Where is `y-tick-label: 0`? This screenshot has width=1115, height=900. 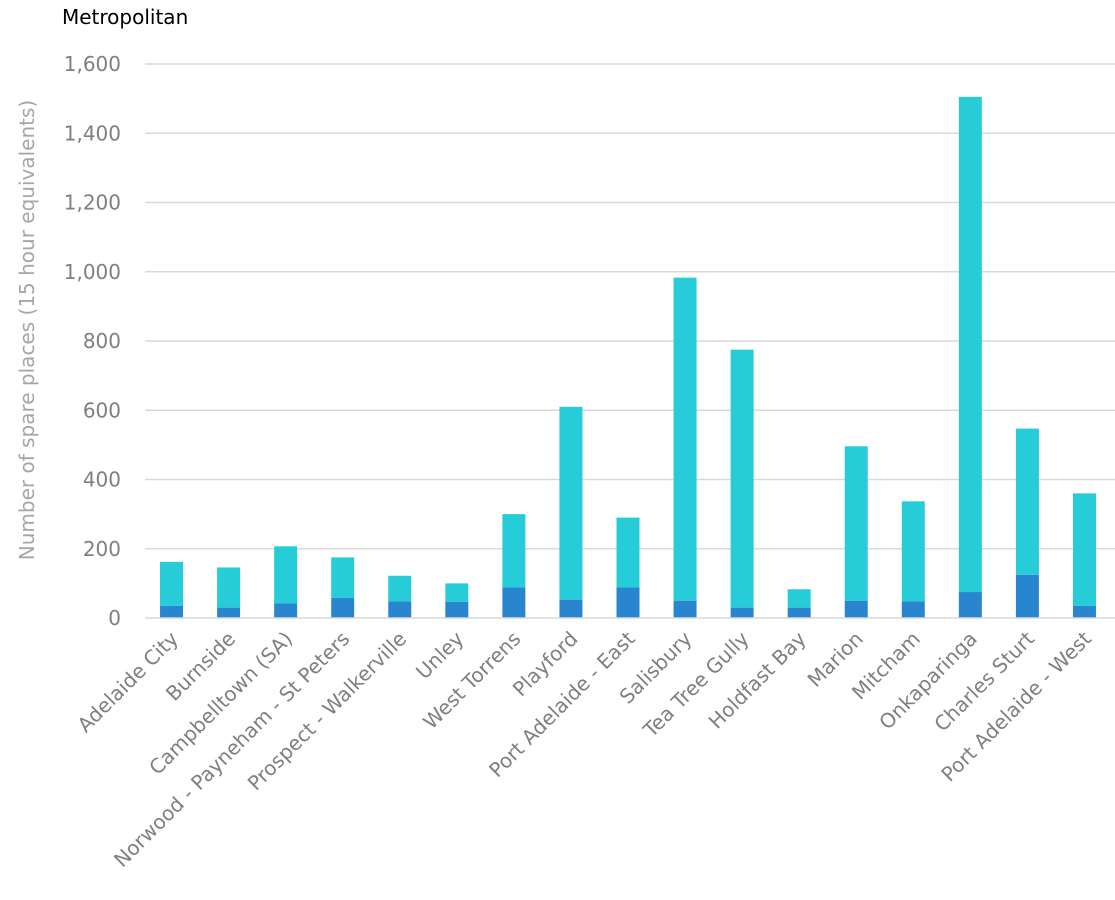 y-tick-label: 0 is located at coordinates (114, 618).